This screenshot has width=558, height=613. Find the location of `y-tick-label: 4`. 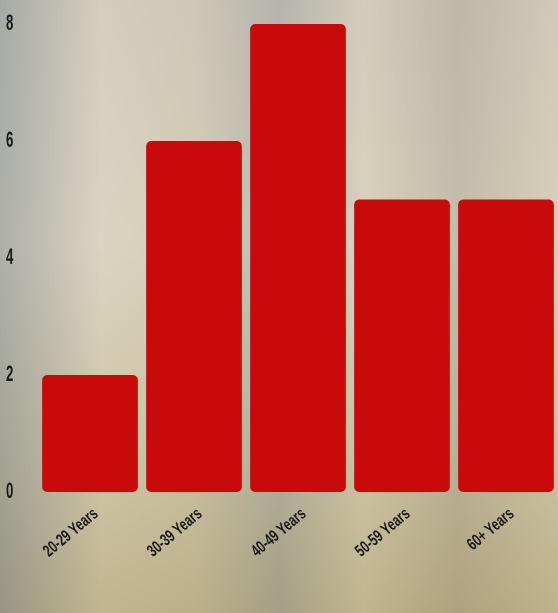

y-tick-label: 4 is located at coordinates (9, 256).